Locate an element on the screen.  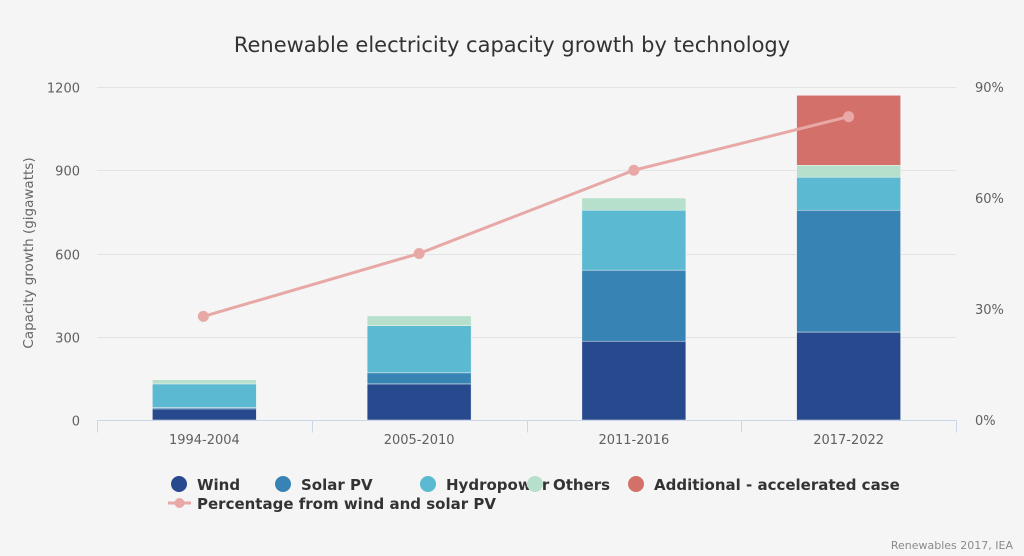
y-tick-label: 900 is located at coordinates (67, 172).